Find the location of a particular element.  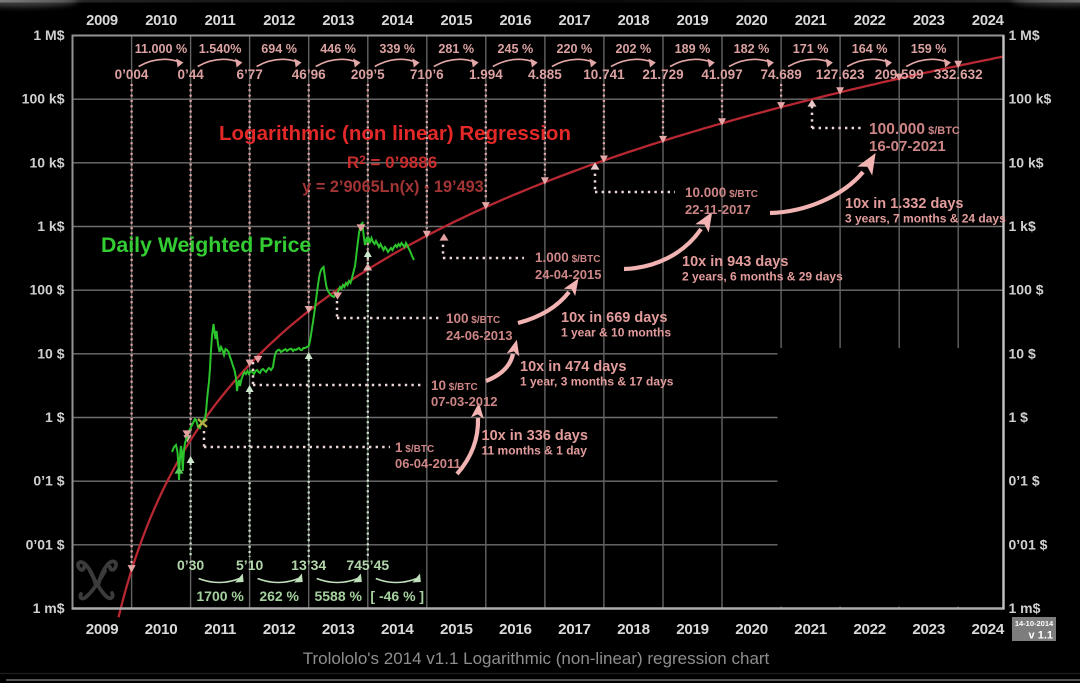

svg-text: 10x in 336 days is located at coordinates (535, 436).